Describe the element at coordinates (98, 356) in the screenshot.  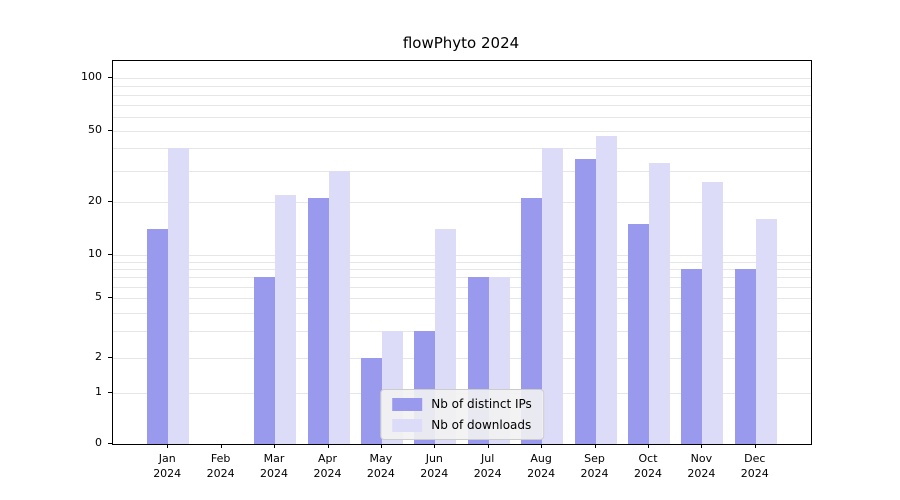
I see `y-tick-label: 2` at that location.